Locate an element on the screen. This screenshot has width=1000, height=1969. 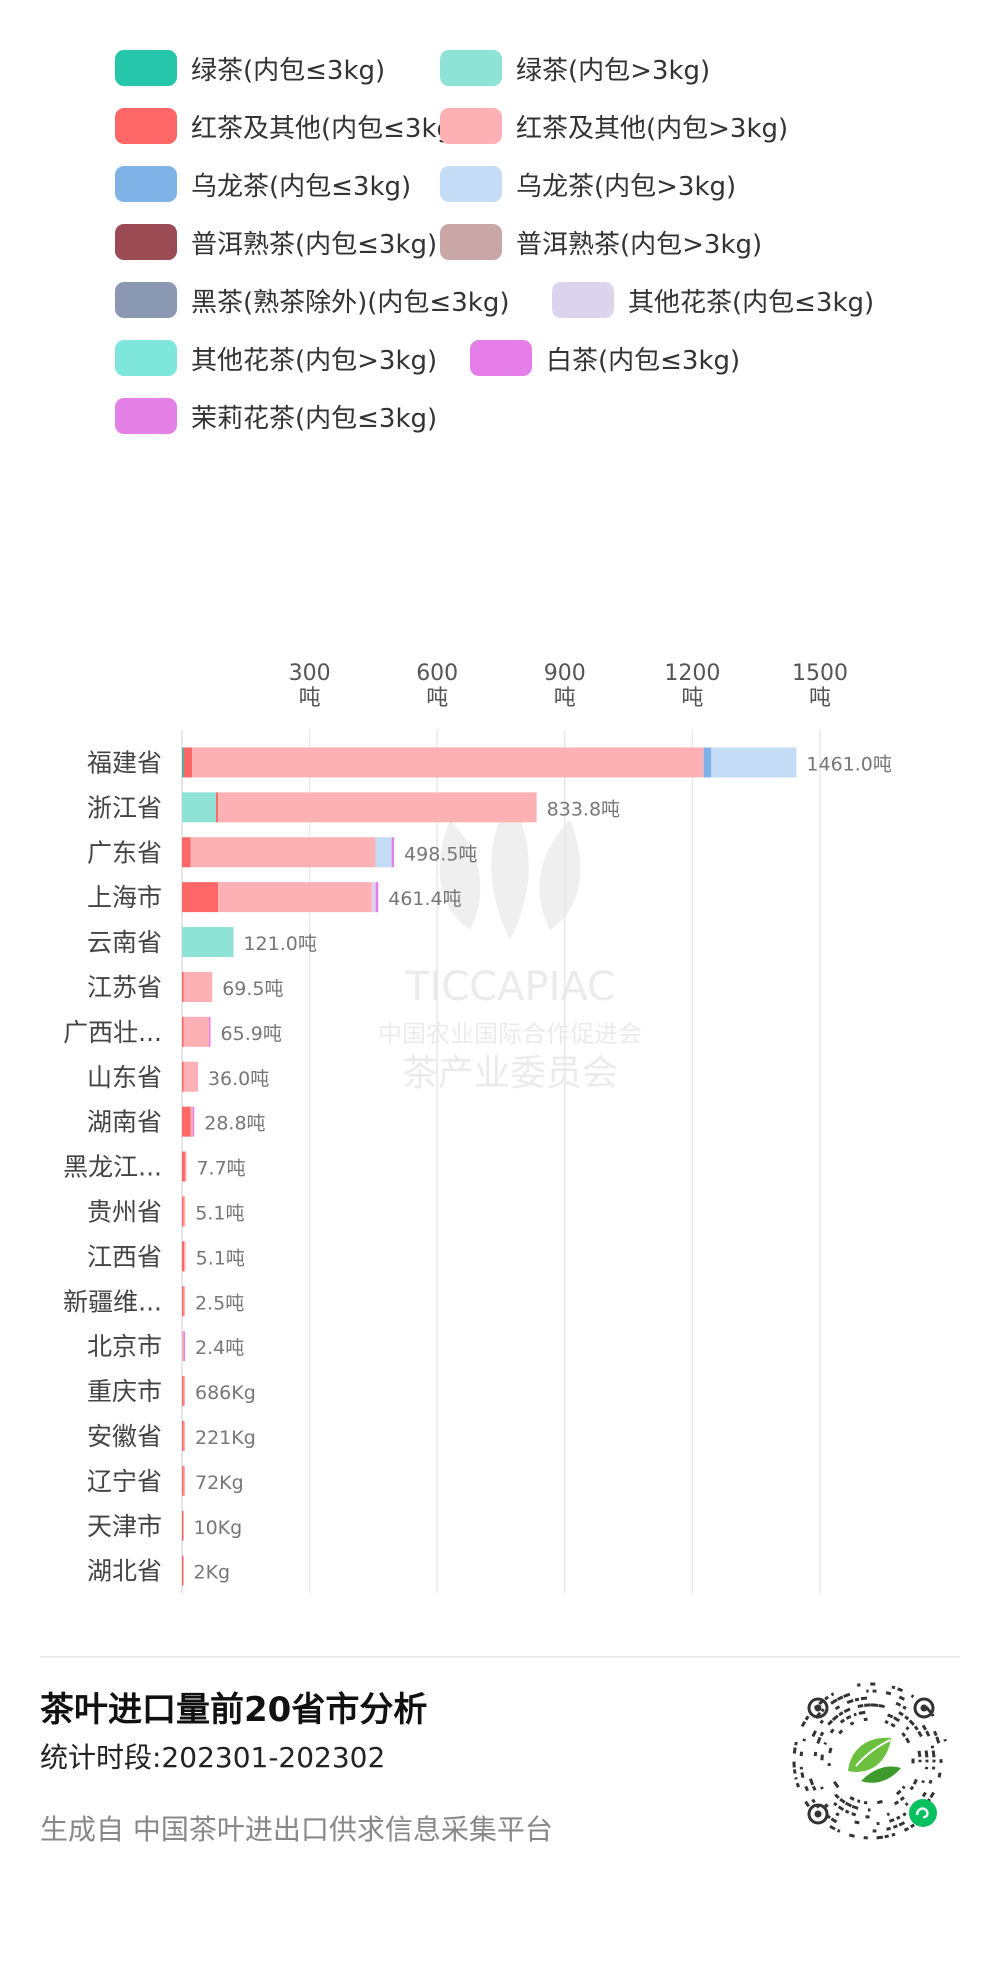
legend-item: 乌龙茶(内包≤3kg) is located at coordinates (263, 184).